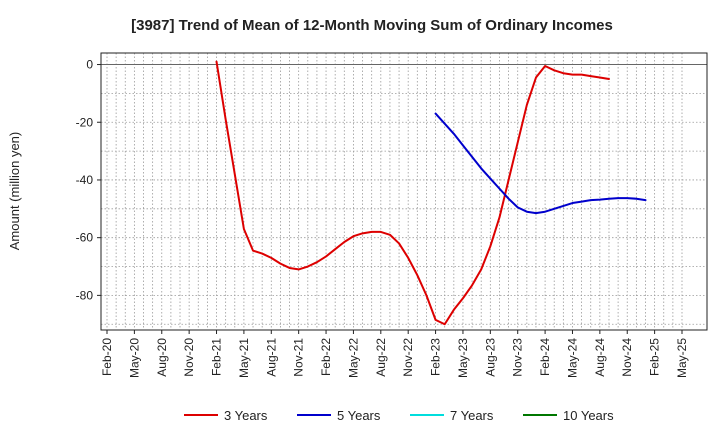 The image size is (720, 440). Describe the element at coordinates (353, 358) in the screenshot. I see `x-tick-label: May-22` at that location.